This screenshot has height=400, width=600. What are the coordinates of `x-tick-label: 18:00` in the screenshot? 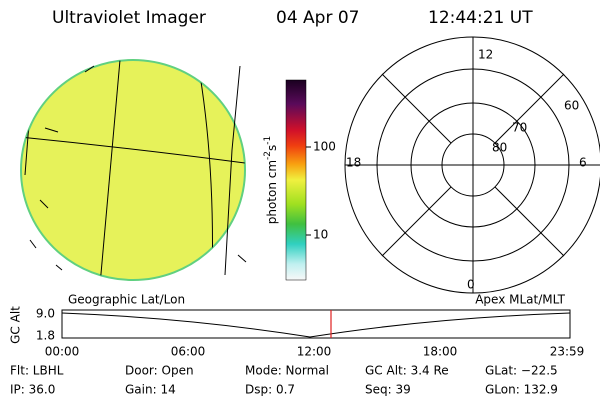 It's located at (440, 352).